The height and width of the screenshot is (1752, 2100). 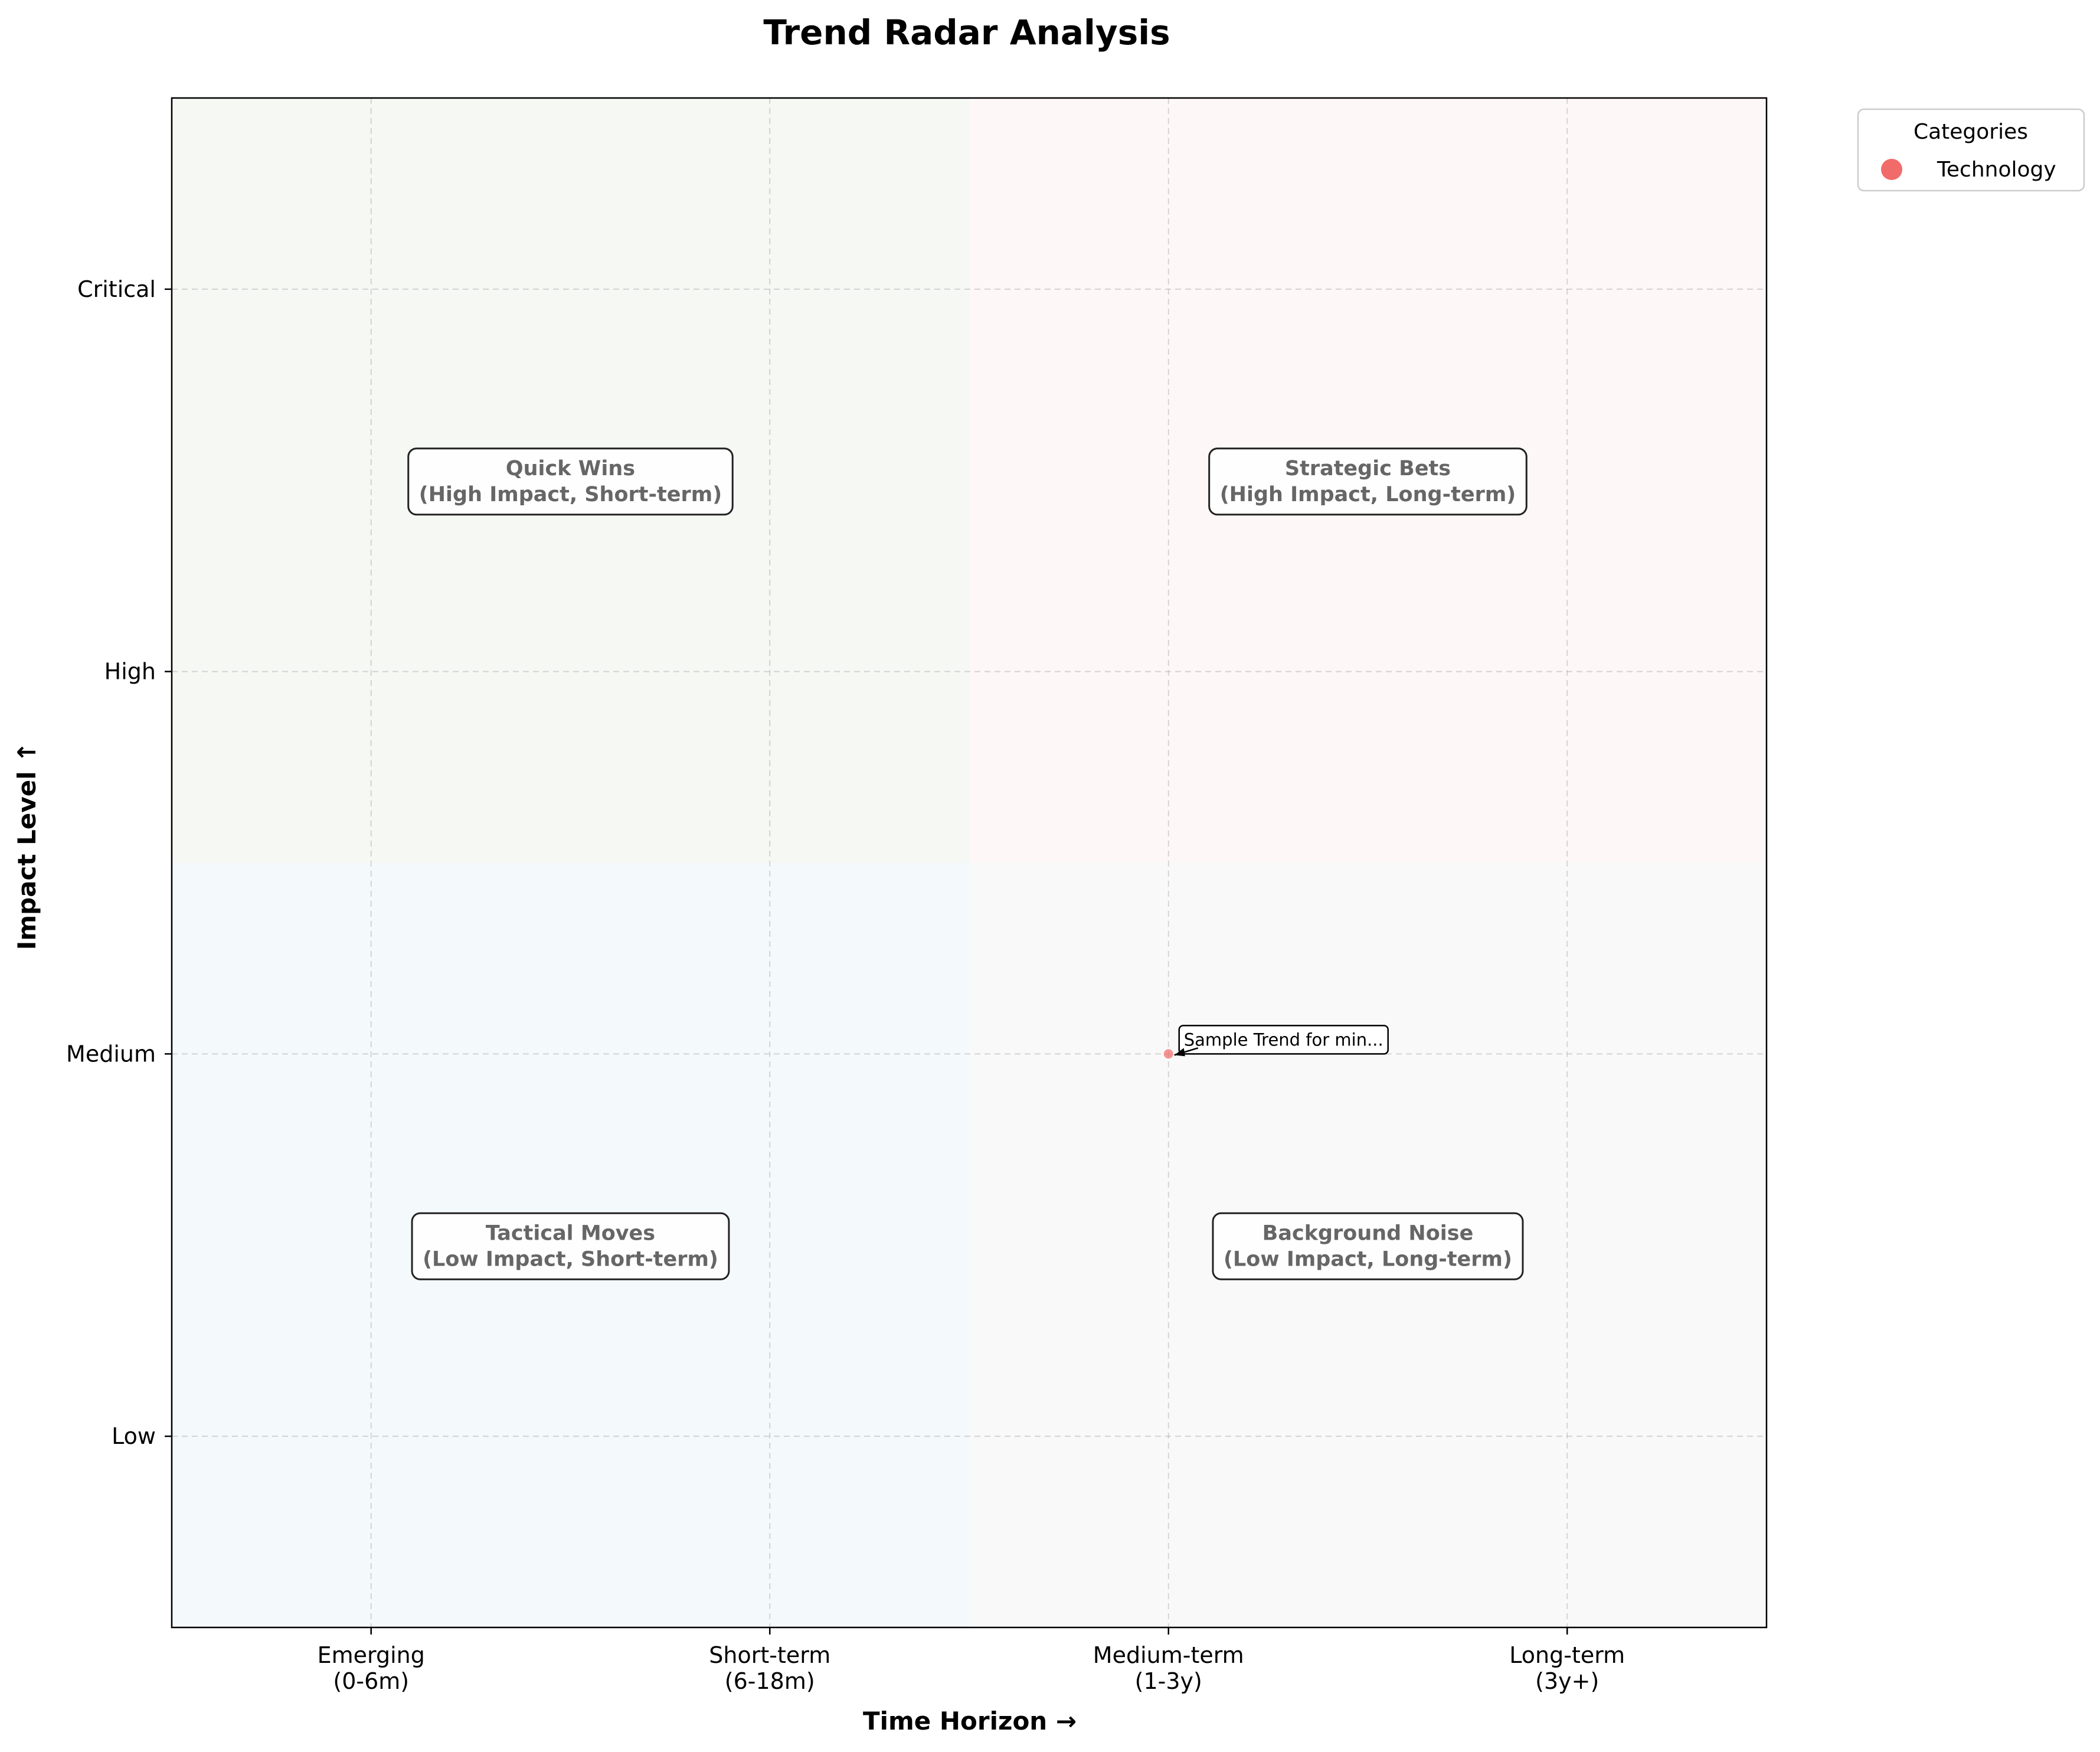 What do you see at coordinates (130, 672) in the screenshot?
I see `y-tick-label: High` at bounding box center [130, 672].